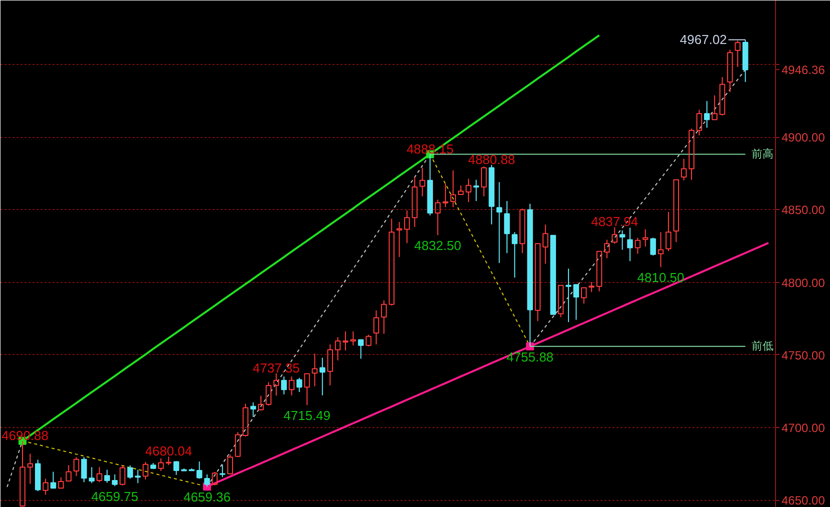  Describe the element at coordinates (804, 500) in the screenshot. I see `y-tick-label: 4650.00` at that location.